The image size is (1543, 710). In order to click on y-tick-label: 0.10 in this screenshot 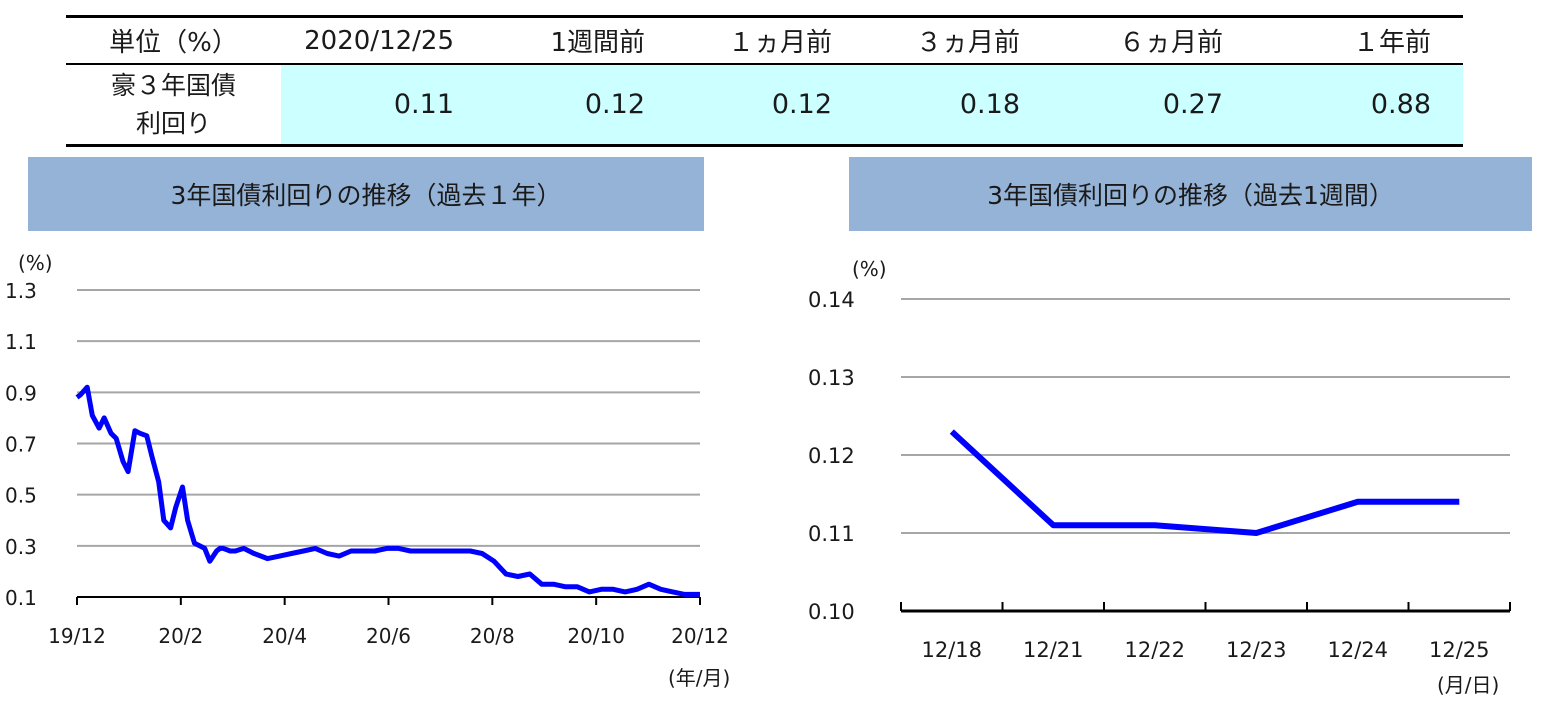, I will do `click(831, 612)`.